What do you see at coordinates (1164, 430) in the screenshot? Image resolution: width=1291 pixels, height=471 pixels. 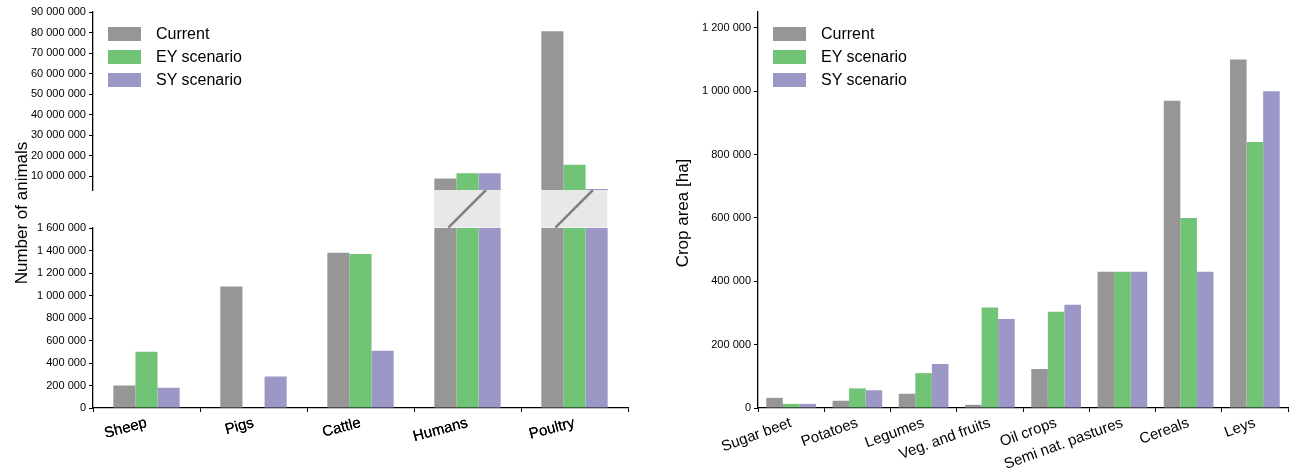 I see `x-tick-label: Cereals` at bounding box center [1164, 430].